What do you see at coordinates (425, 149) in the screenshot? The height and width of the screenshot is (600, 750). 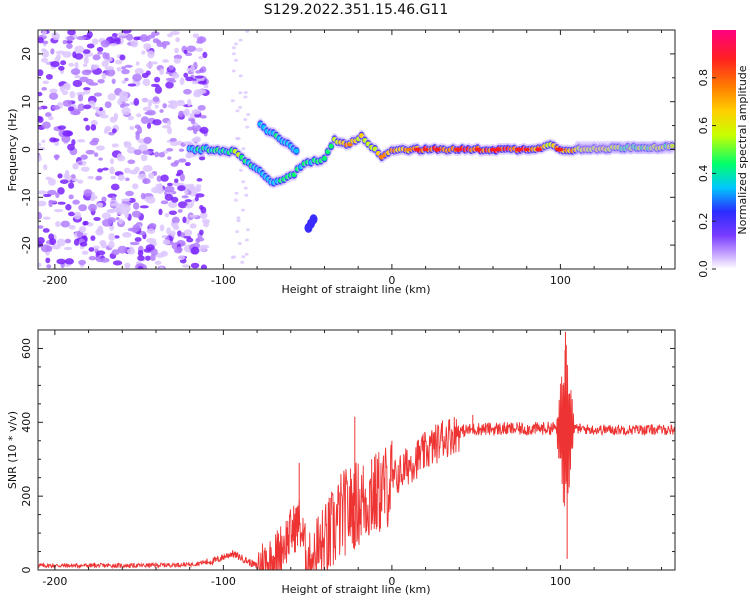 I see `signal-track-hotspot` at bounding box center [425, 149].